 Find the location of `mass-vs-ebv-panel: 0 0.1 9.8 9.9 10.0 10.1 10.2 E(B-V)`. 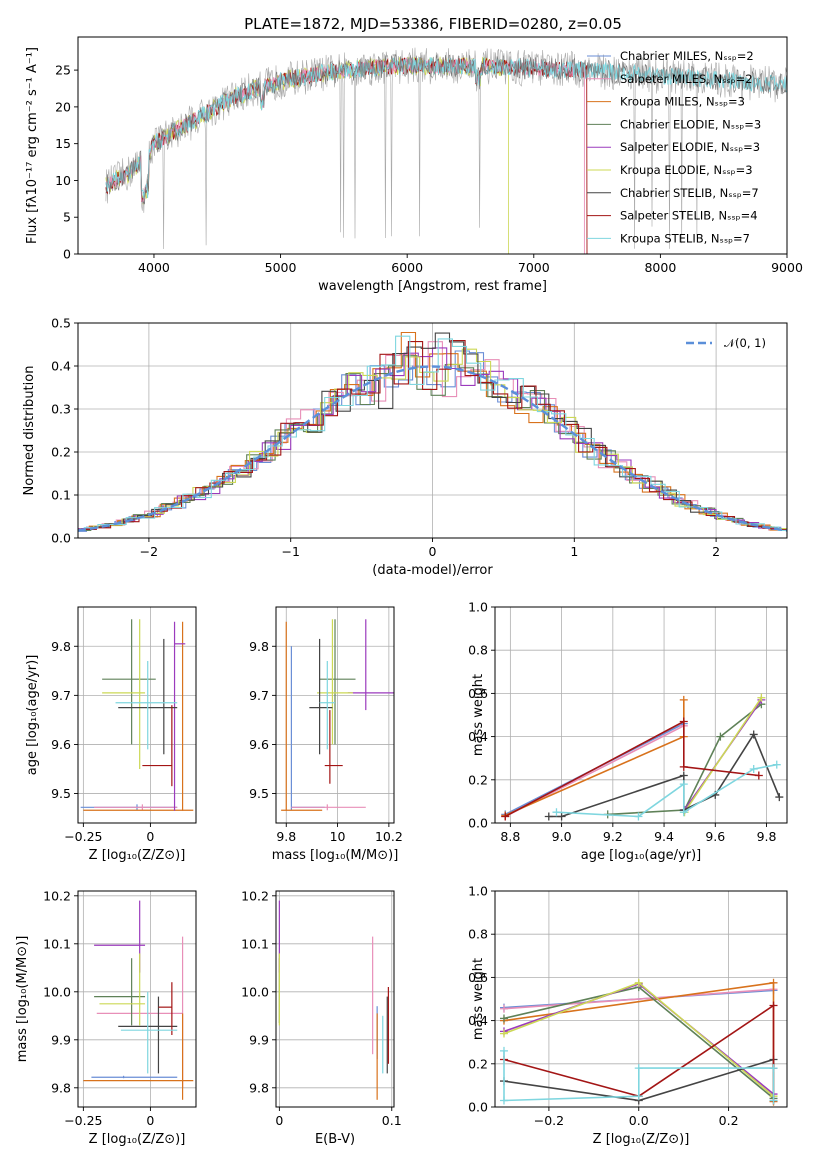

mass-vs-ebv-panel: 0 0.1 9.8 9.9 10.0 10.1 10.2 E(B-V) is located at coordinates (321, 1017).